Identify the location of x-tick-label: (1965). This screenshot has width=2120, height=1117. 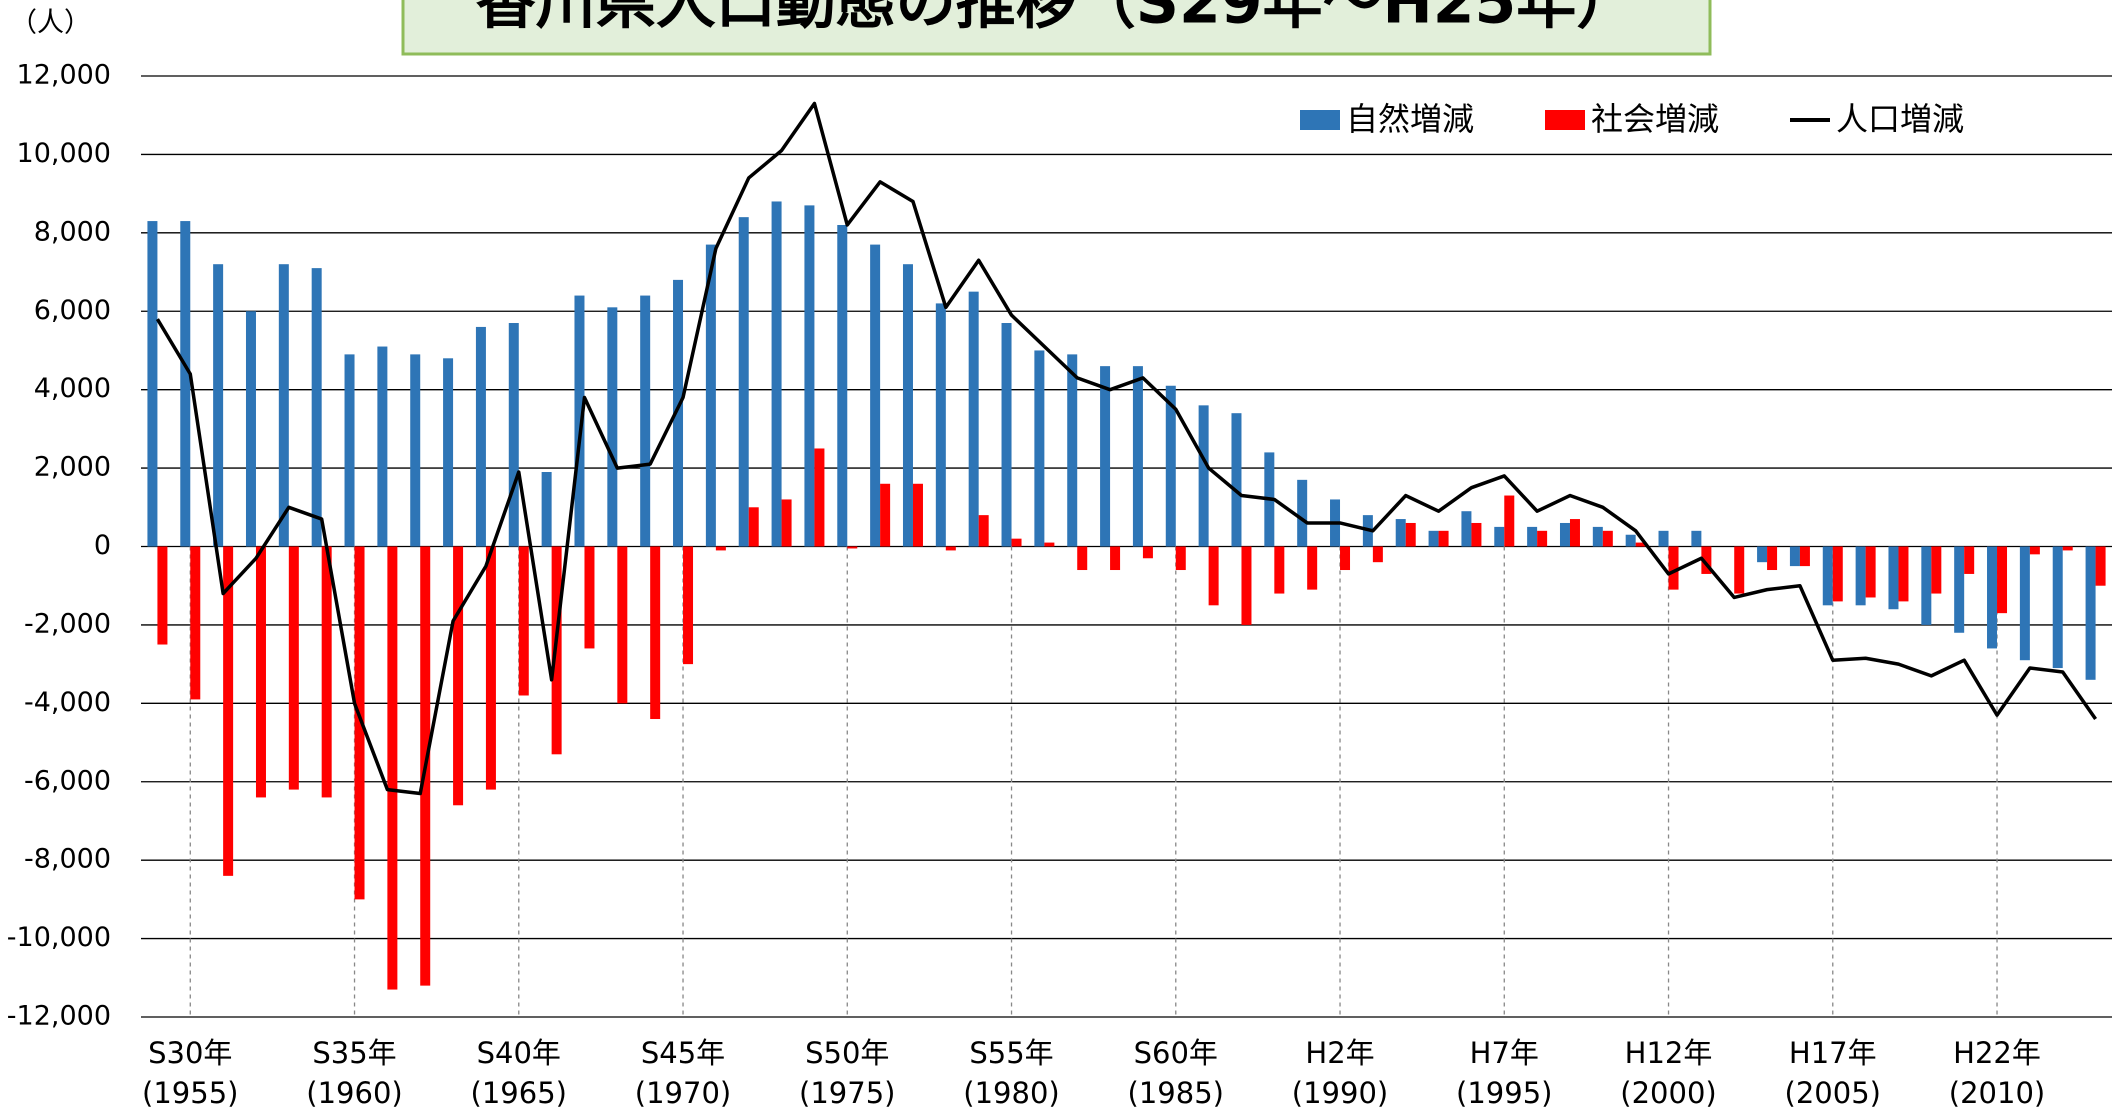
(519, 1093).